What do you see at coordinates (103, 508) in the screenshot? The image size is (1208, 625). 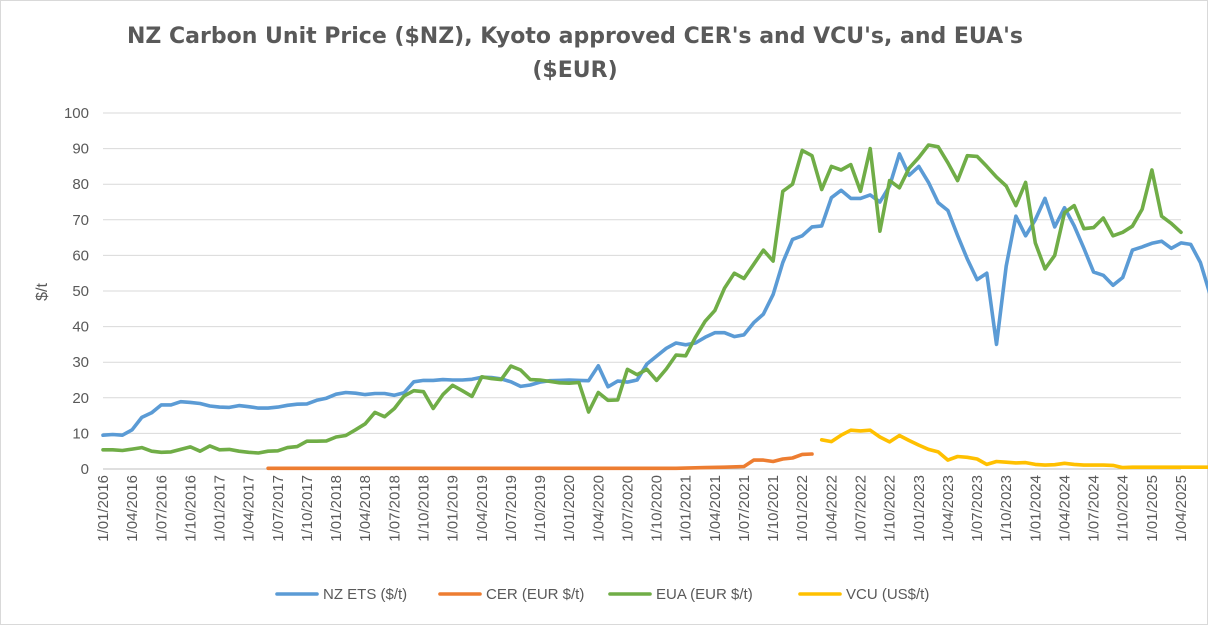 I see `x-tick-label: 1/01/2016` at bounding box center [103, 508].